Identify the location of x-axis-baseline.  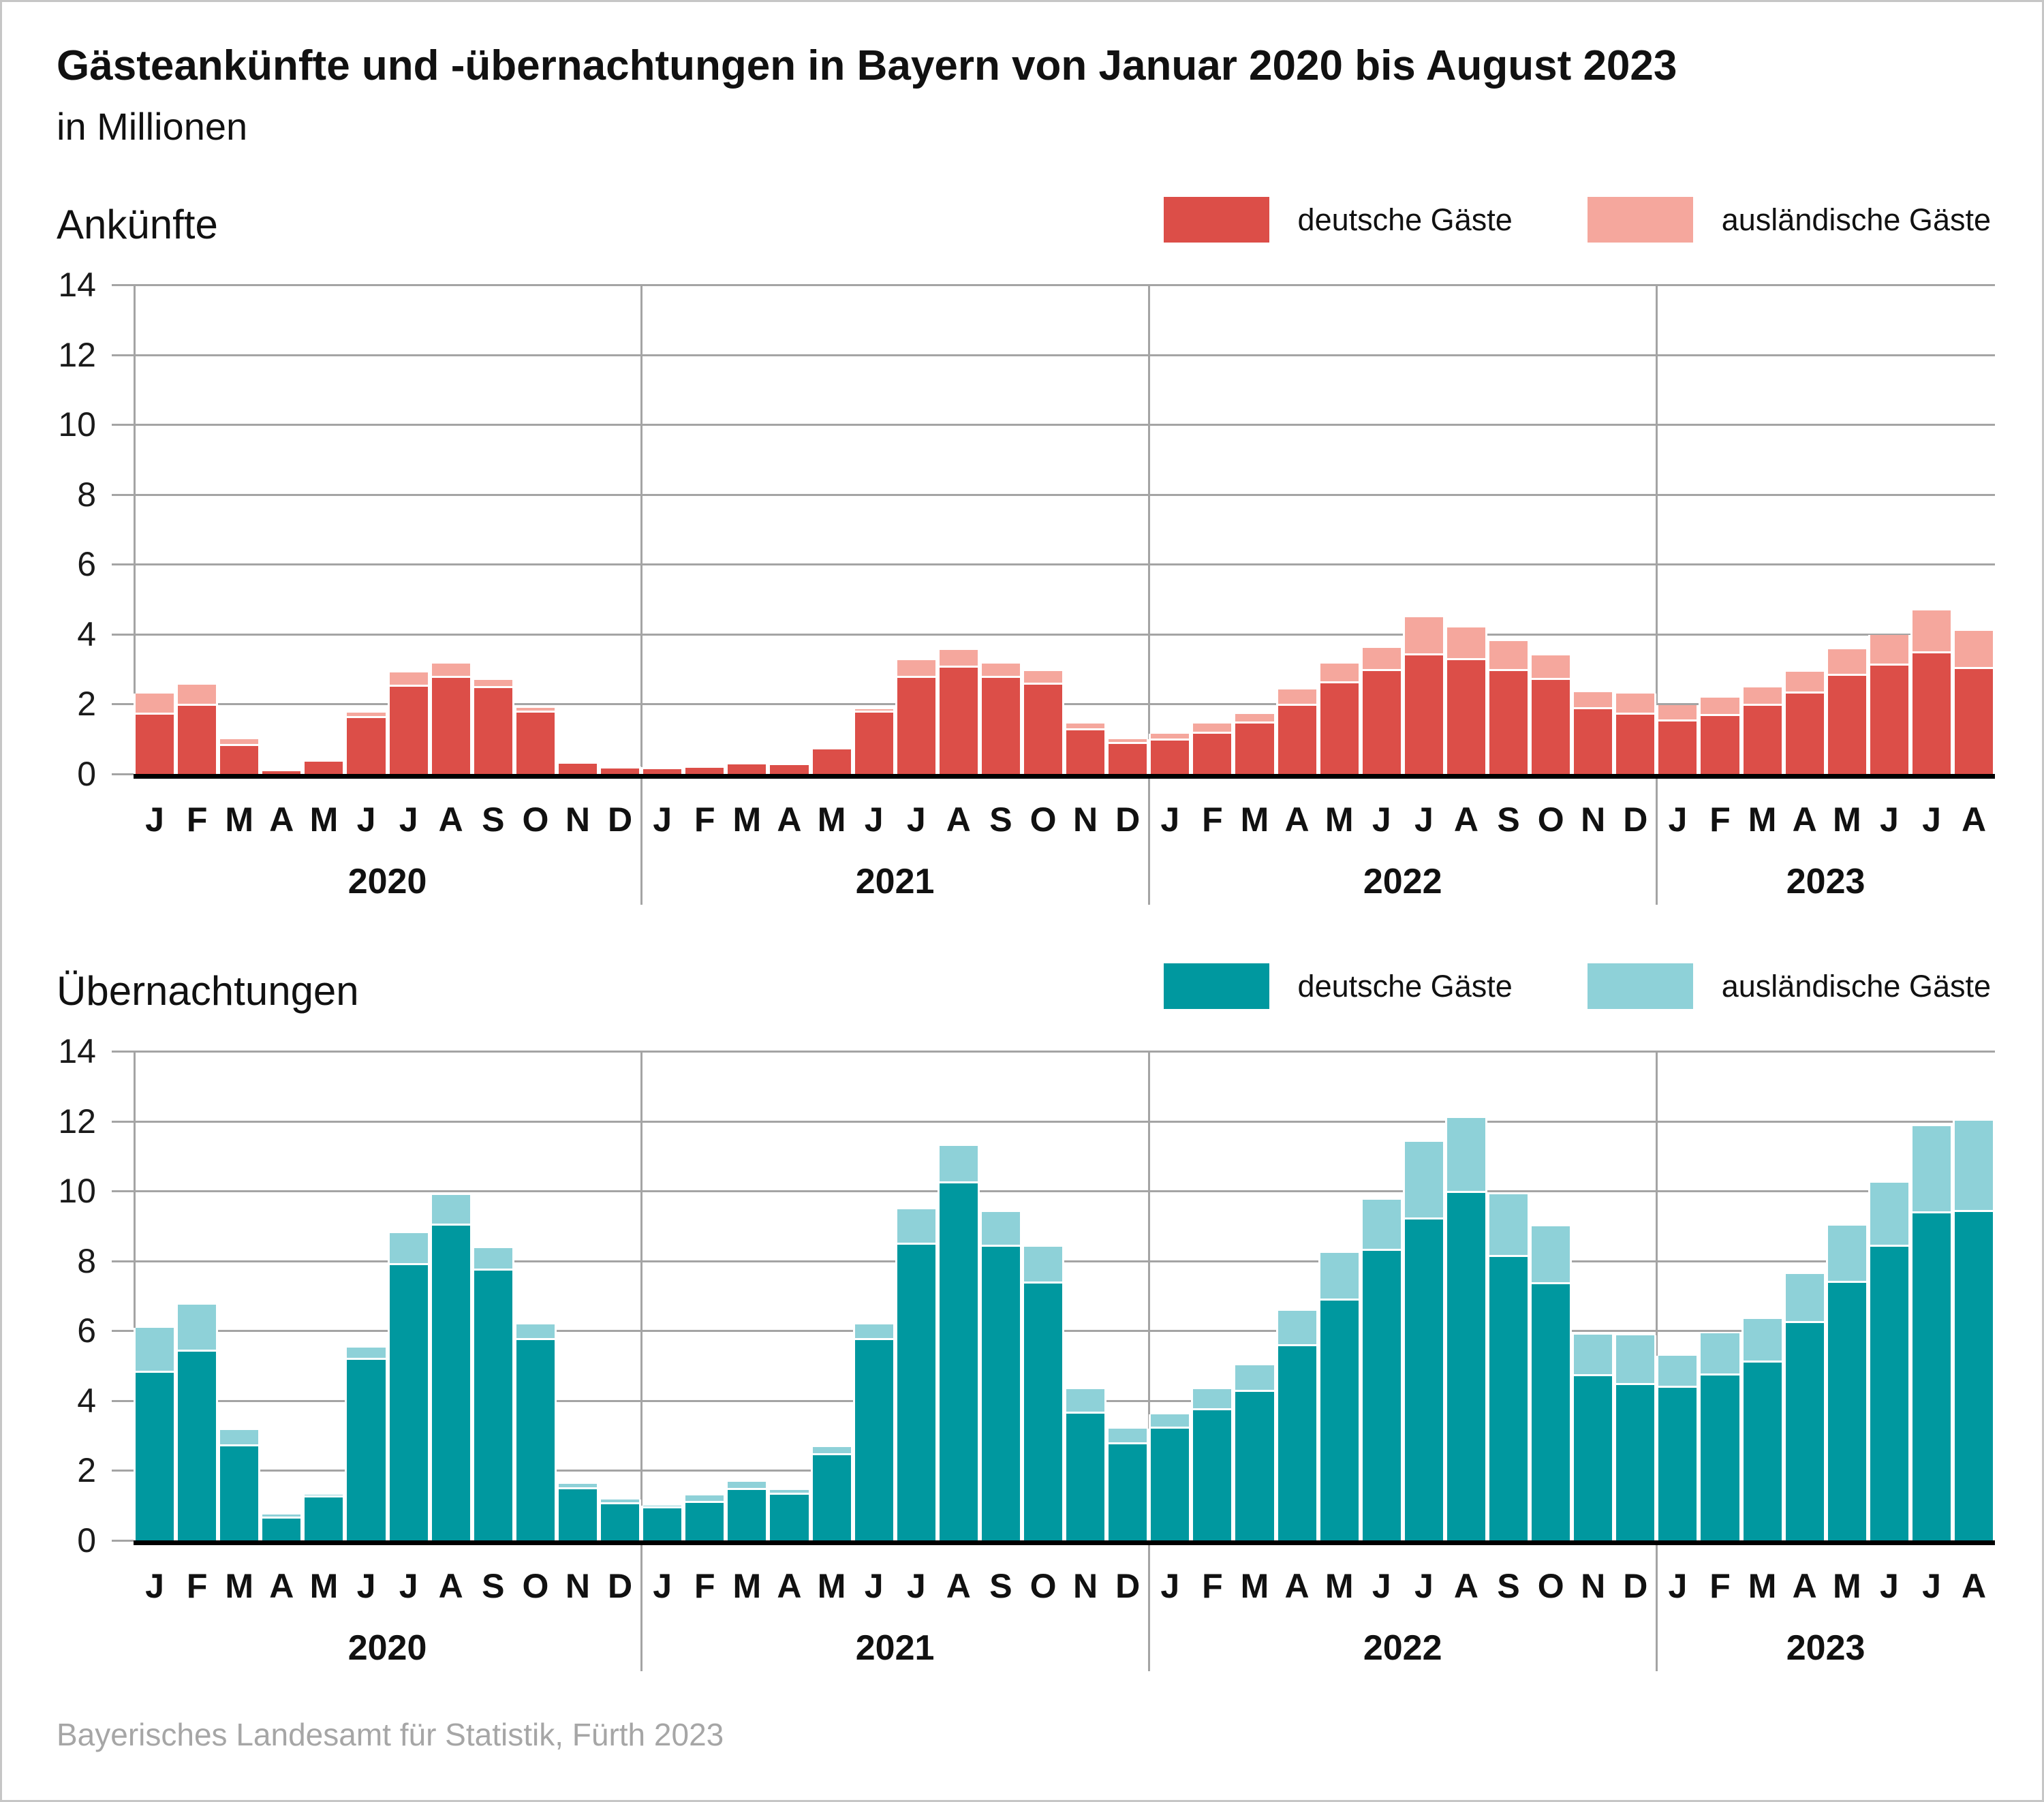
(1064, 776).